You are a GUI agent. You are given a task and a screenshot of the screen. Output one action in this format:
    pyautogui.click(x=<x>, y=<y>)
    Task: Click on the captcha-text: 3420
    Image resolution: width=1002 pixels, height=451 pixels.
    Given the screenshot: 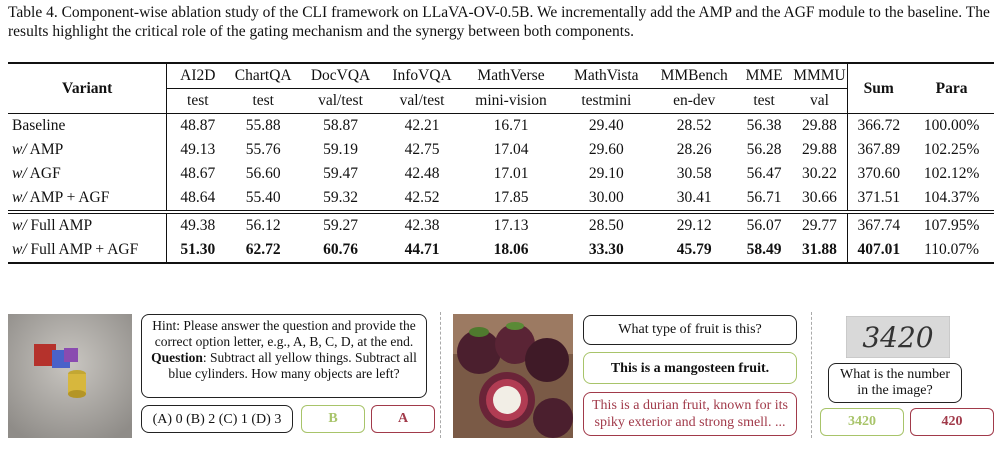 What is the action you would take?
    pyautogui.click(x=897, y=337)
    